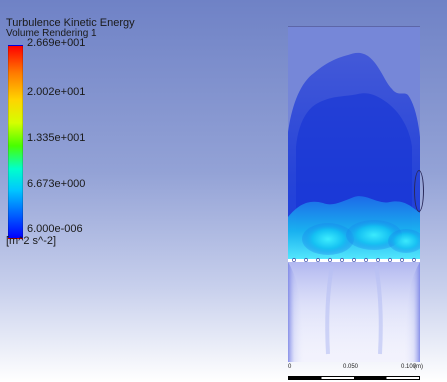  Describe the element at coordinates (418, 367) in the screenshot. I see `scale-label-unit: (m)` at that location.